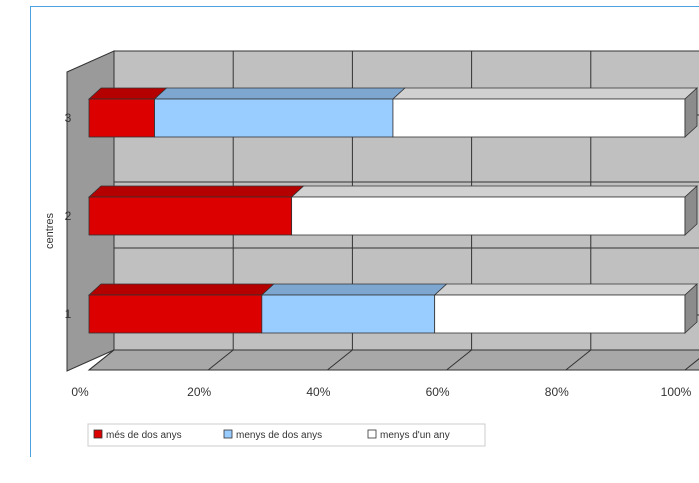 This screenshot has height=483, width=699. What do you see at coordinates (557, 392) in the screenshot?
I see `x-tick-label: 80%` at bounding box center [557, 392].